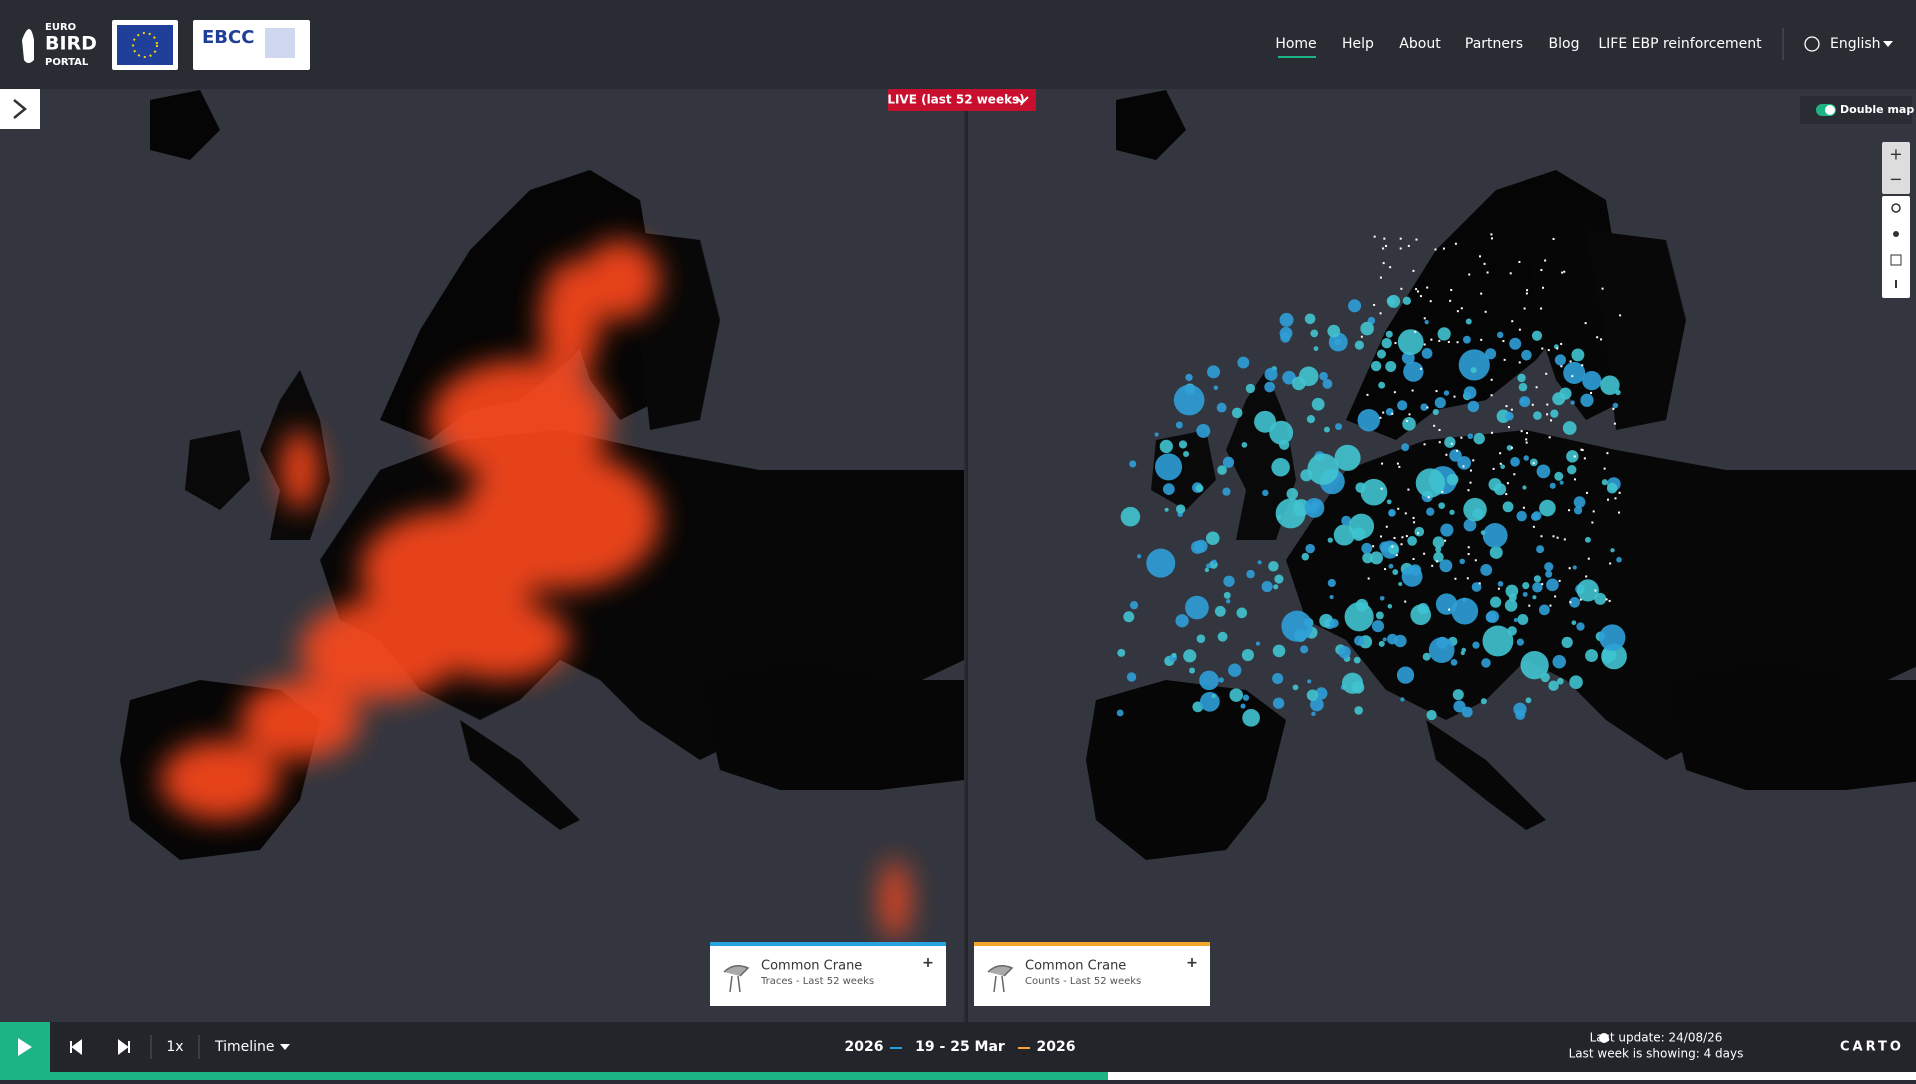  What do you see at coordinates (1680, 44) in the screenshot?
I see `nav-link: LIFE EBP reinforcement` at bounding box center [1680, 44].